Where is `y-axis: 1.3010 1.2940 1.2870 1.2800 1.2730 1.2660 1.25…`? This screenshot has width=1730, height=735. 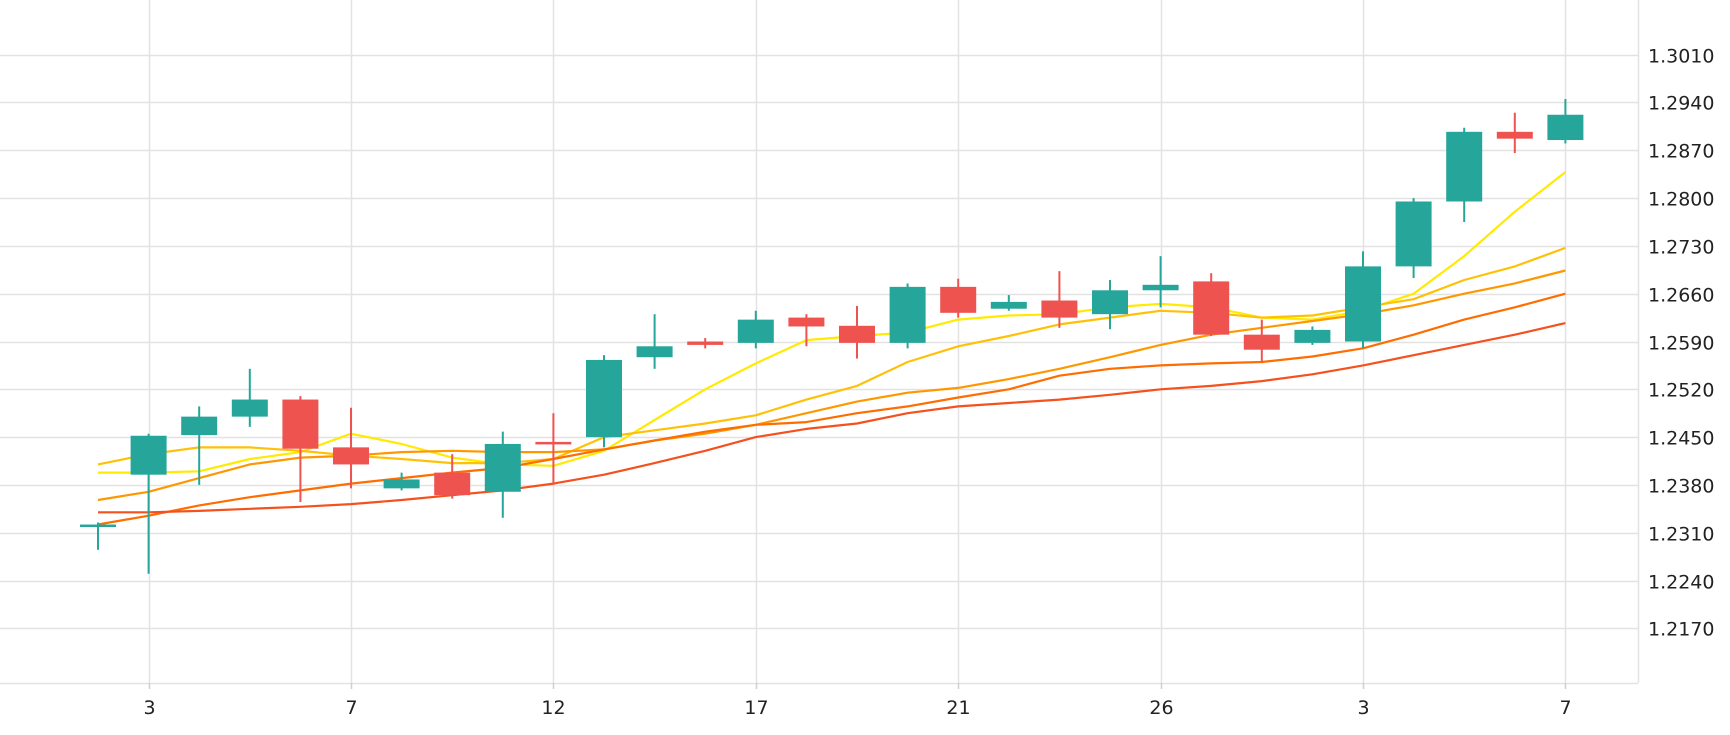
y-axis: 1.3010 1.2940 1.2870 1.2800 1.2730 1.2660 1.25… is located at coordinates (1681, 343).